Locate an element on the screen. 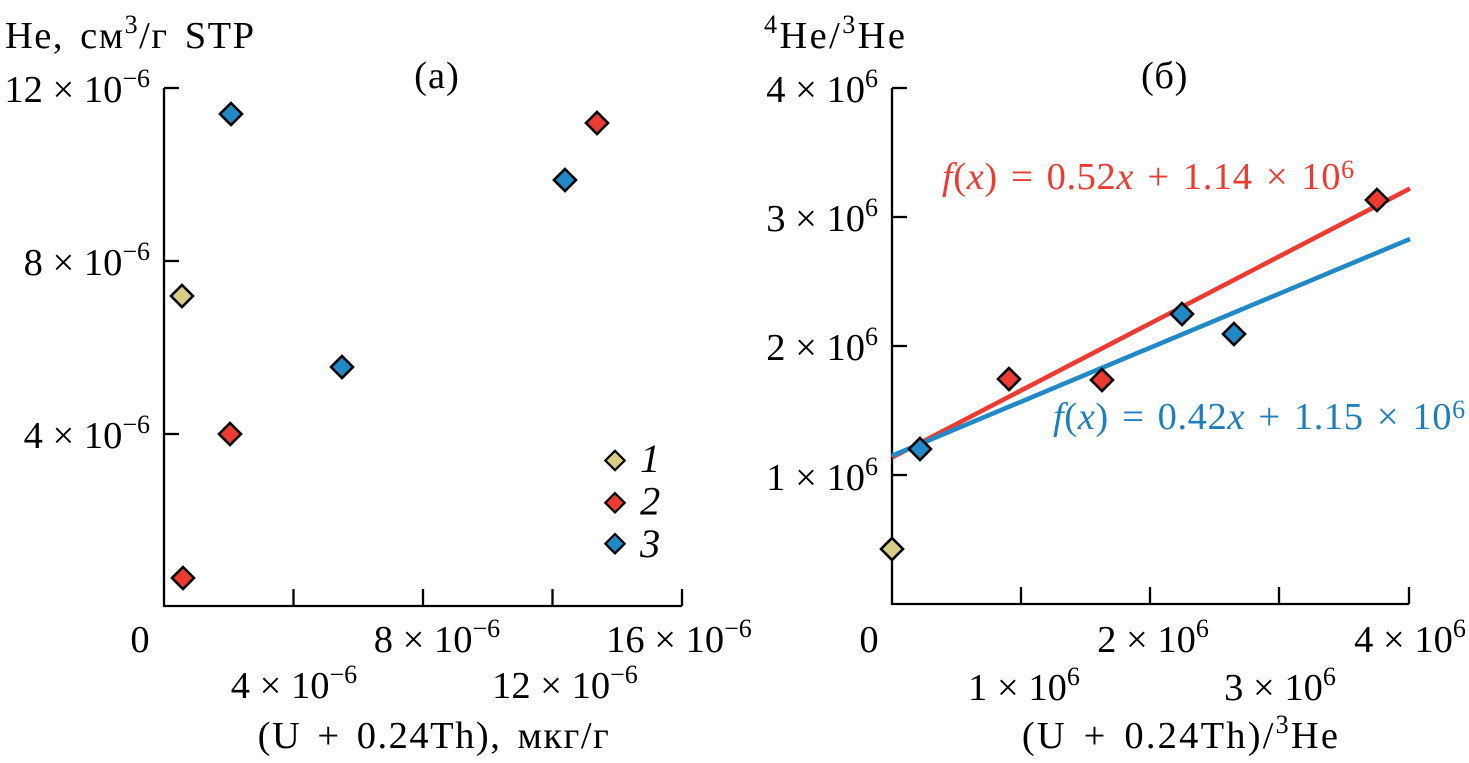 The image size is (1469, 763). svg-text: 2 is located at coordinates (650, 501).